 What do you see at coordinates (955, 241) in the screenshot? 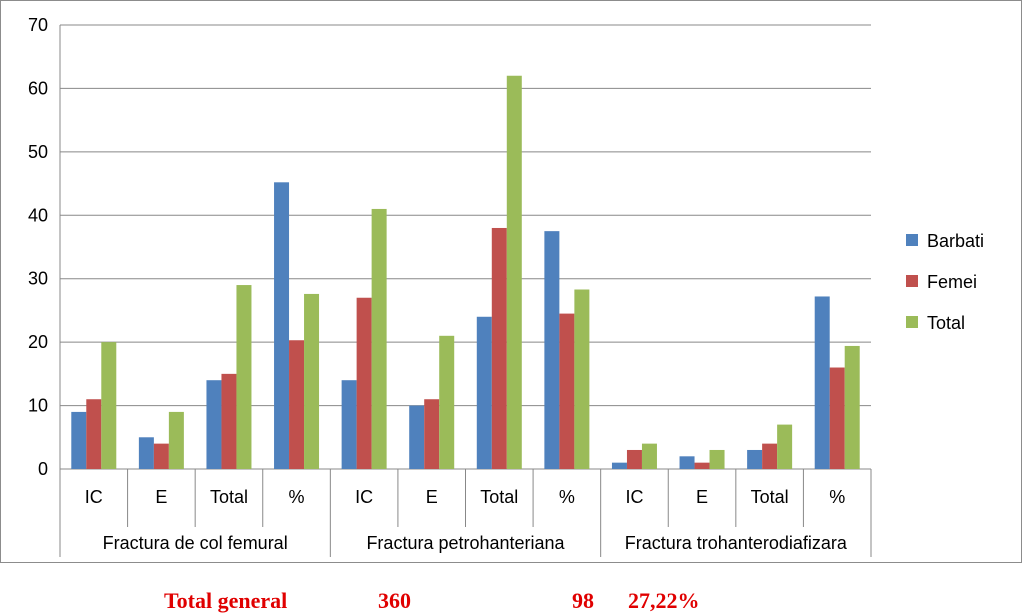
I see `legend-label-barbati: Barbati` at bounding box center [955, 241].